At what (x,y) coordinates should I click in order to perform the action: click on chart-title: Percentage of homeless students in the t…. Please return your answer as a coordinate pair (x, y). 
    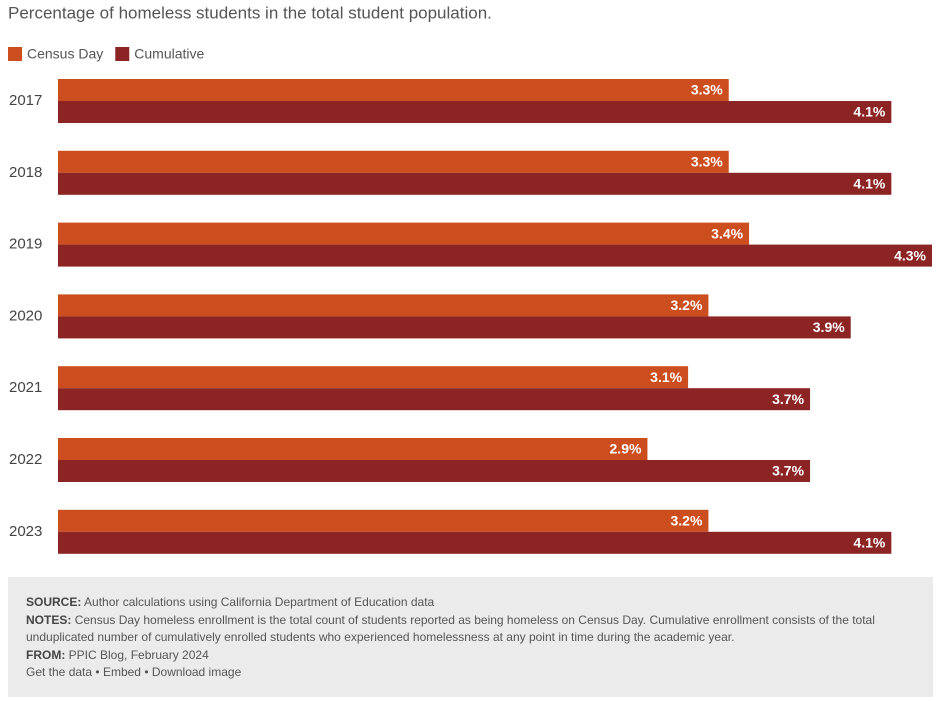
    Looking at the image, I should click on (250, 12).